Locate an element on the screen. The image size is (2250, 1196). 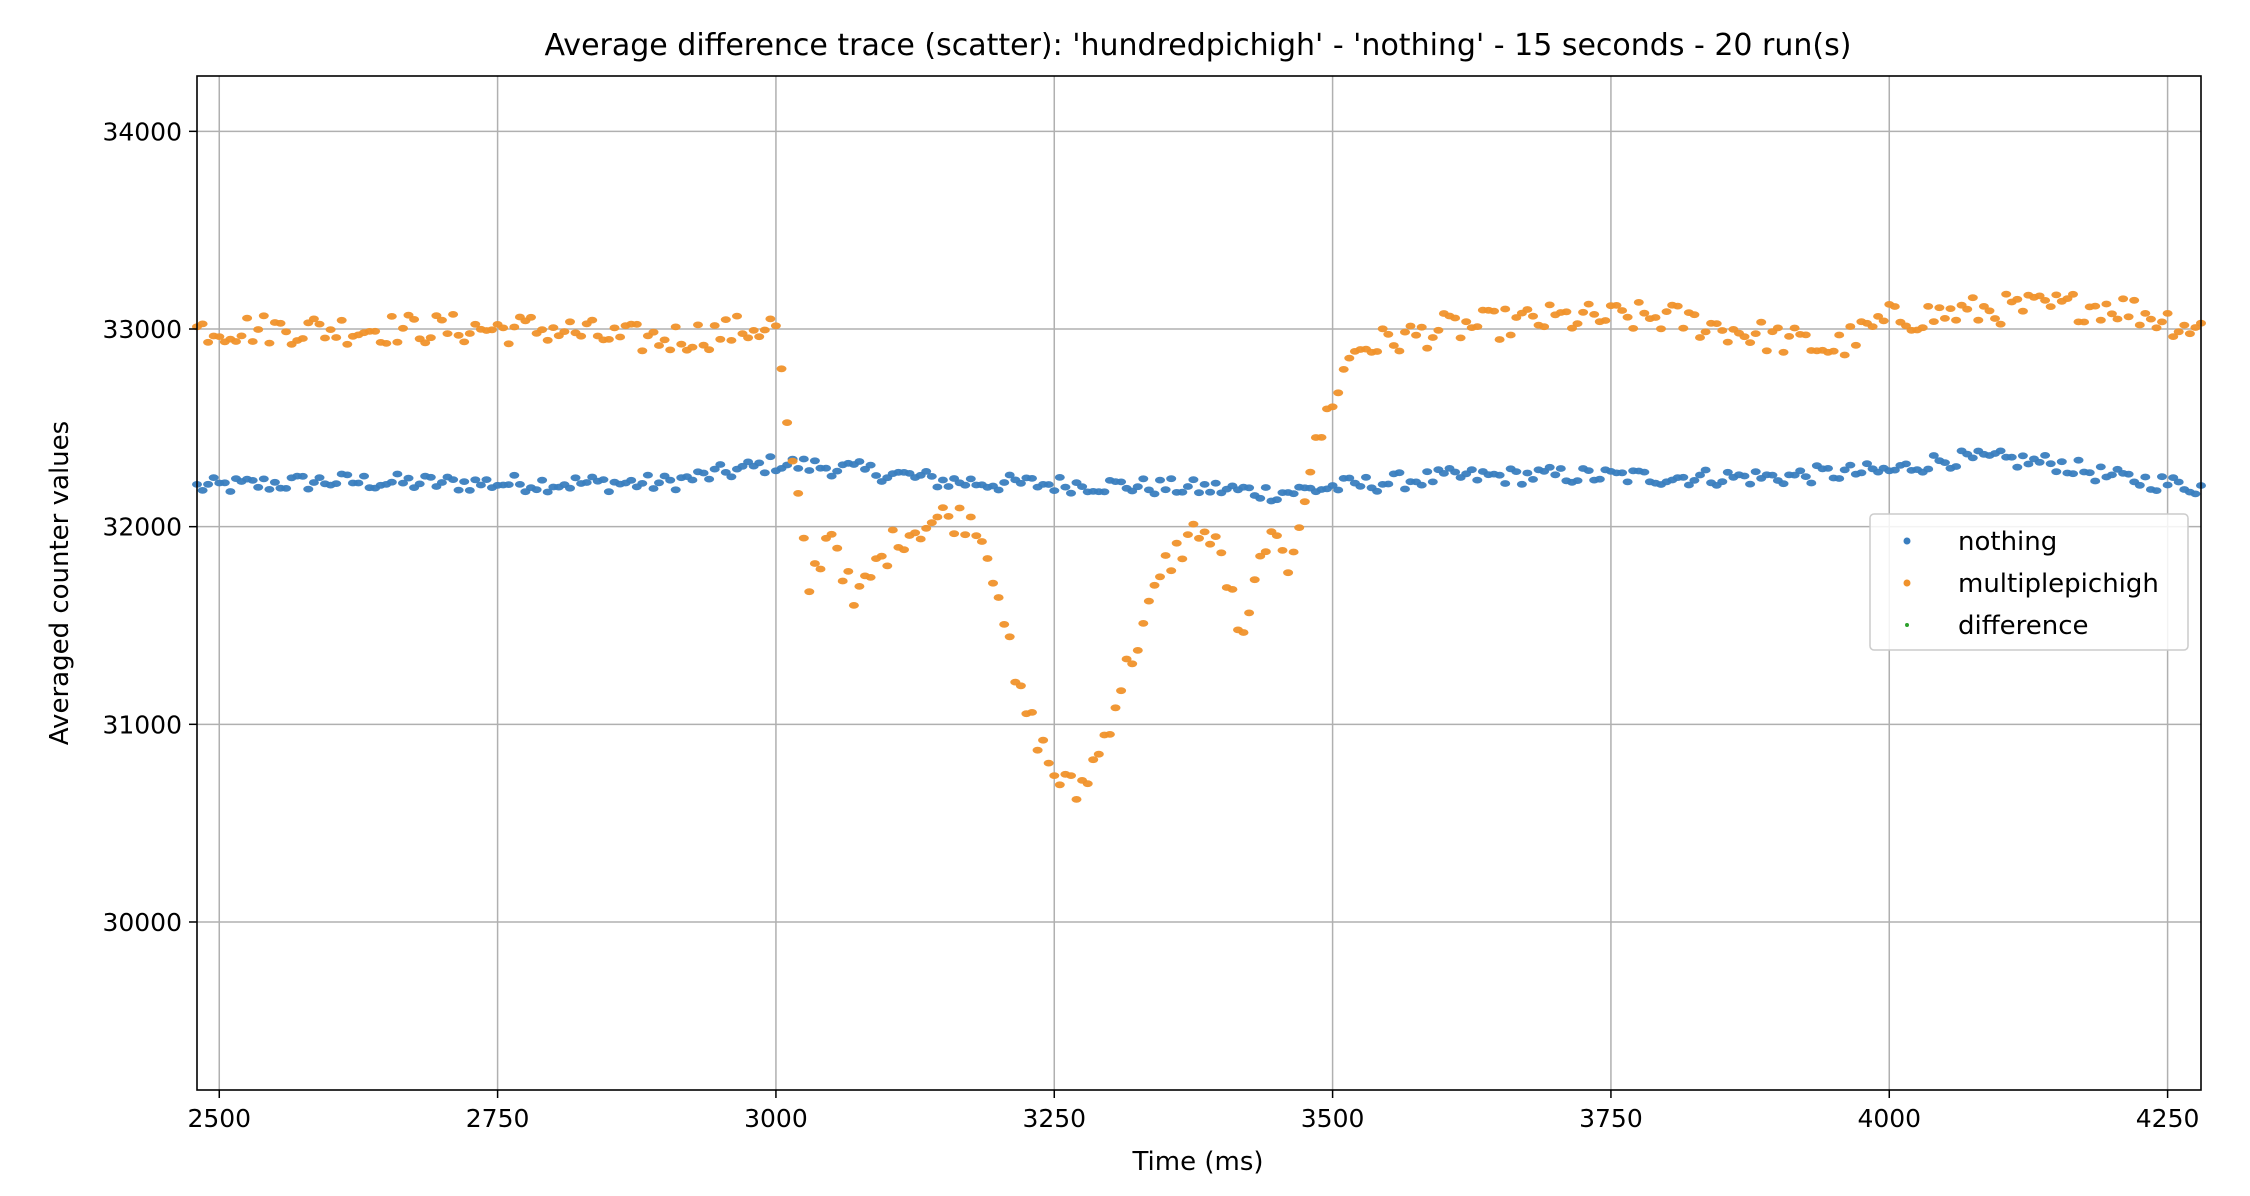
x-tick-label: 4250 is located at coordinates (2168, 1118).